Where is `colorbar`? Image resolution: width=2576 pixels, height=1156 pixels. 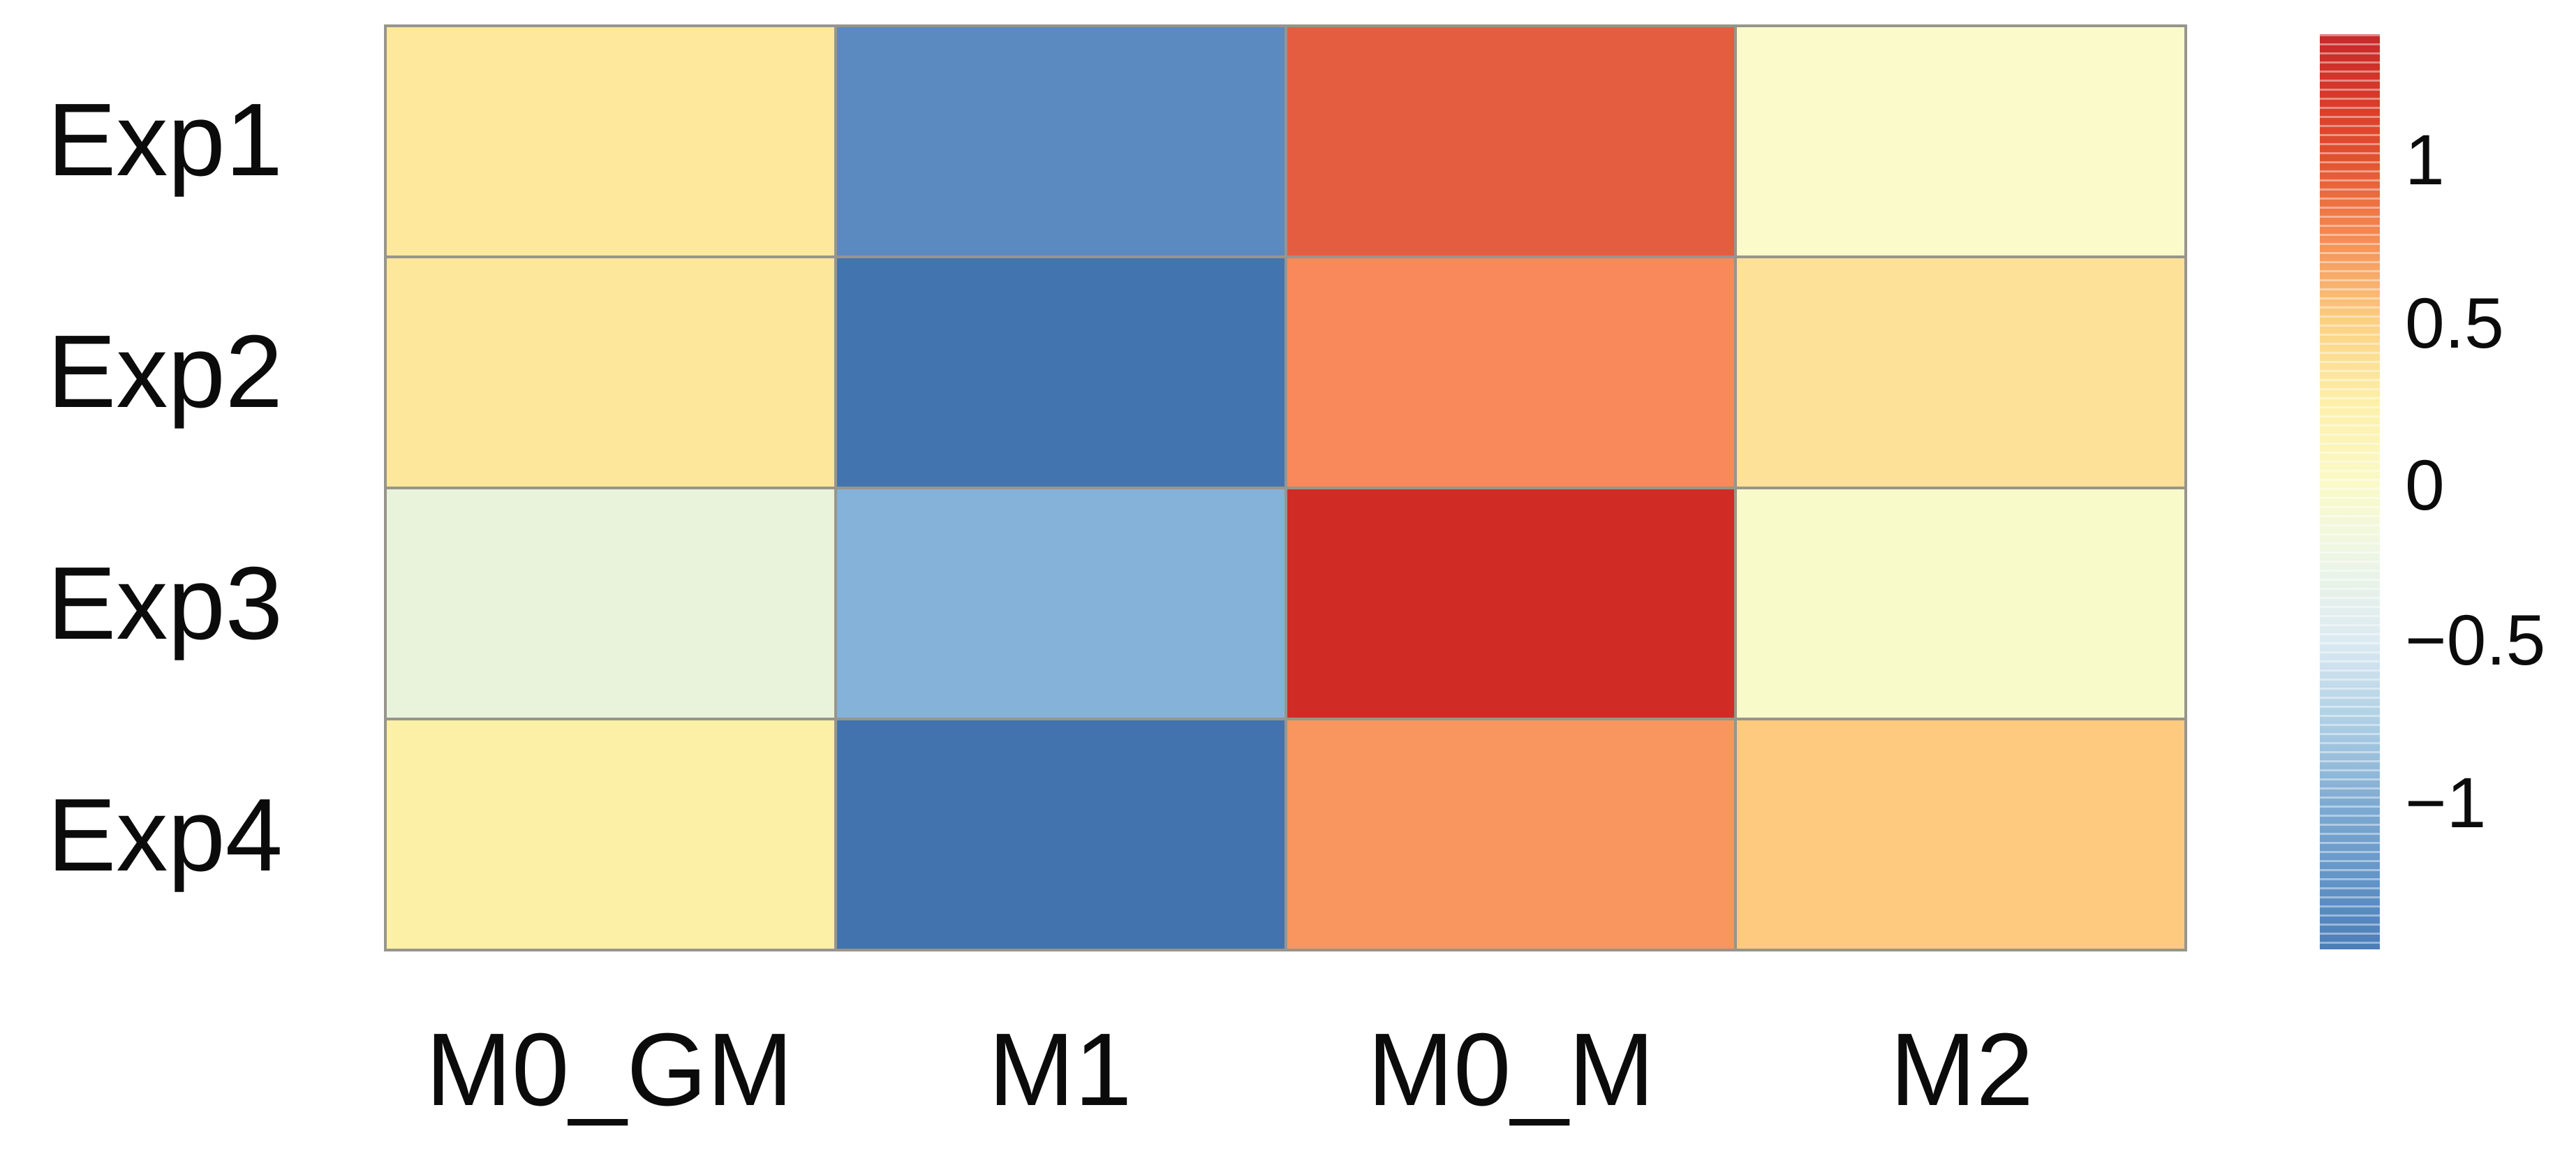
colorbar is located at coordinates (2350, 491).